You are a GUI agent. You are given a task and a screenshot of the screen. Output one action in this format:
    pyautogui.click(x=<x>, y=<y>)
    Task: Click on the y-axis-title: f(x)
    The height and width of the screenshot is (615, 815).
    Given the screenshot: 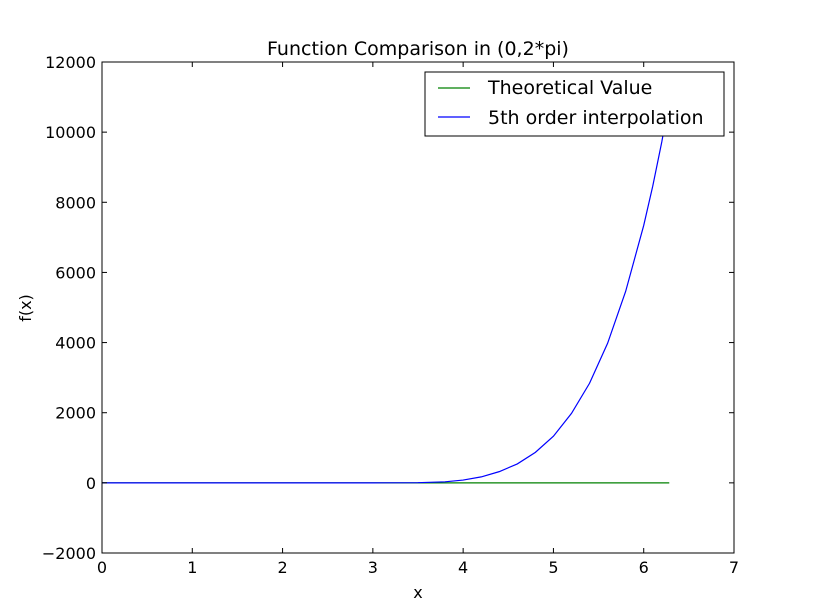 What is the action you would take?
    pyautogui.click(x=25, y=308)
    